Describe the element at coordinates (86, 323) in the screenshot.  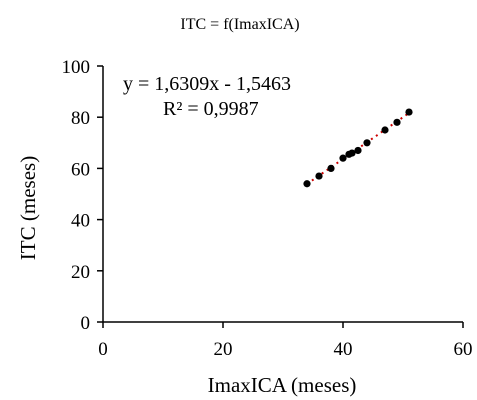
I see `y-tick-label: 0` at that location.